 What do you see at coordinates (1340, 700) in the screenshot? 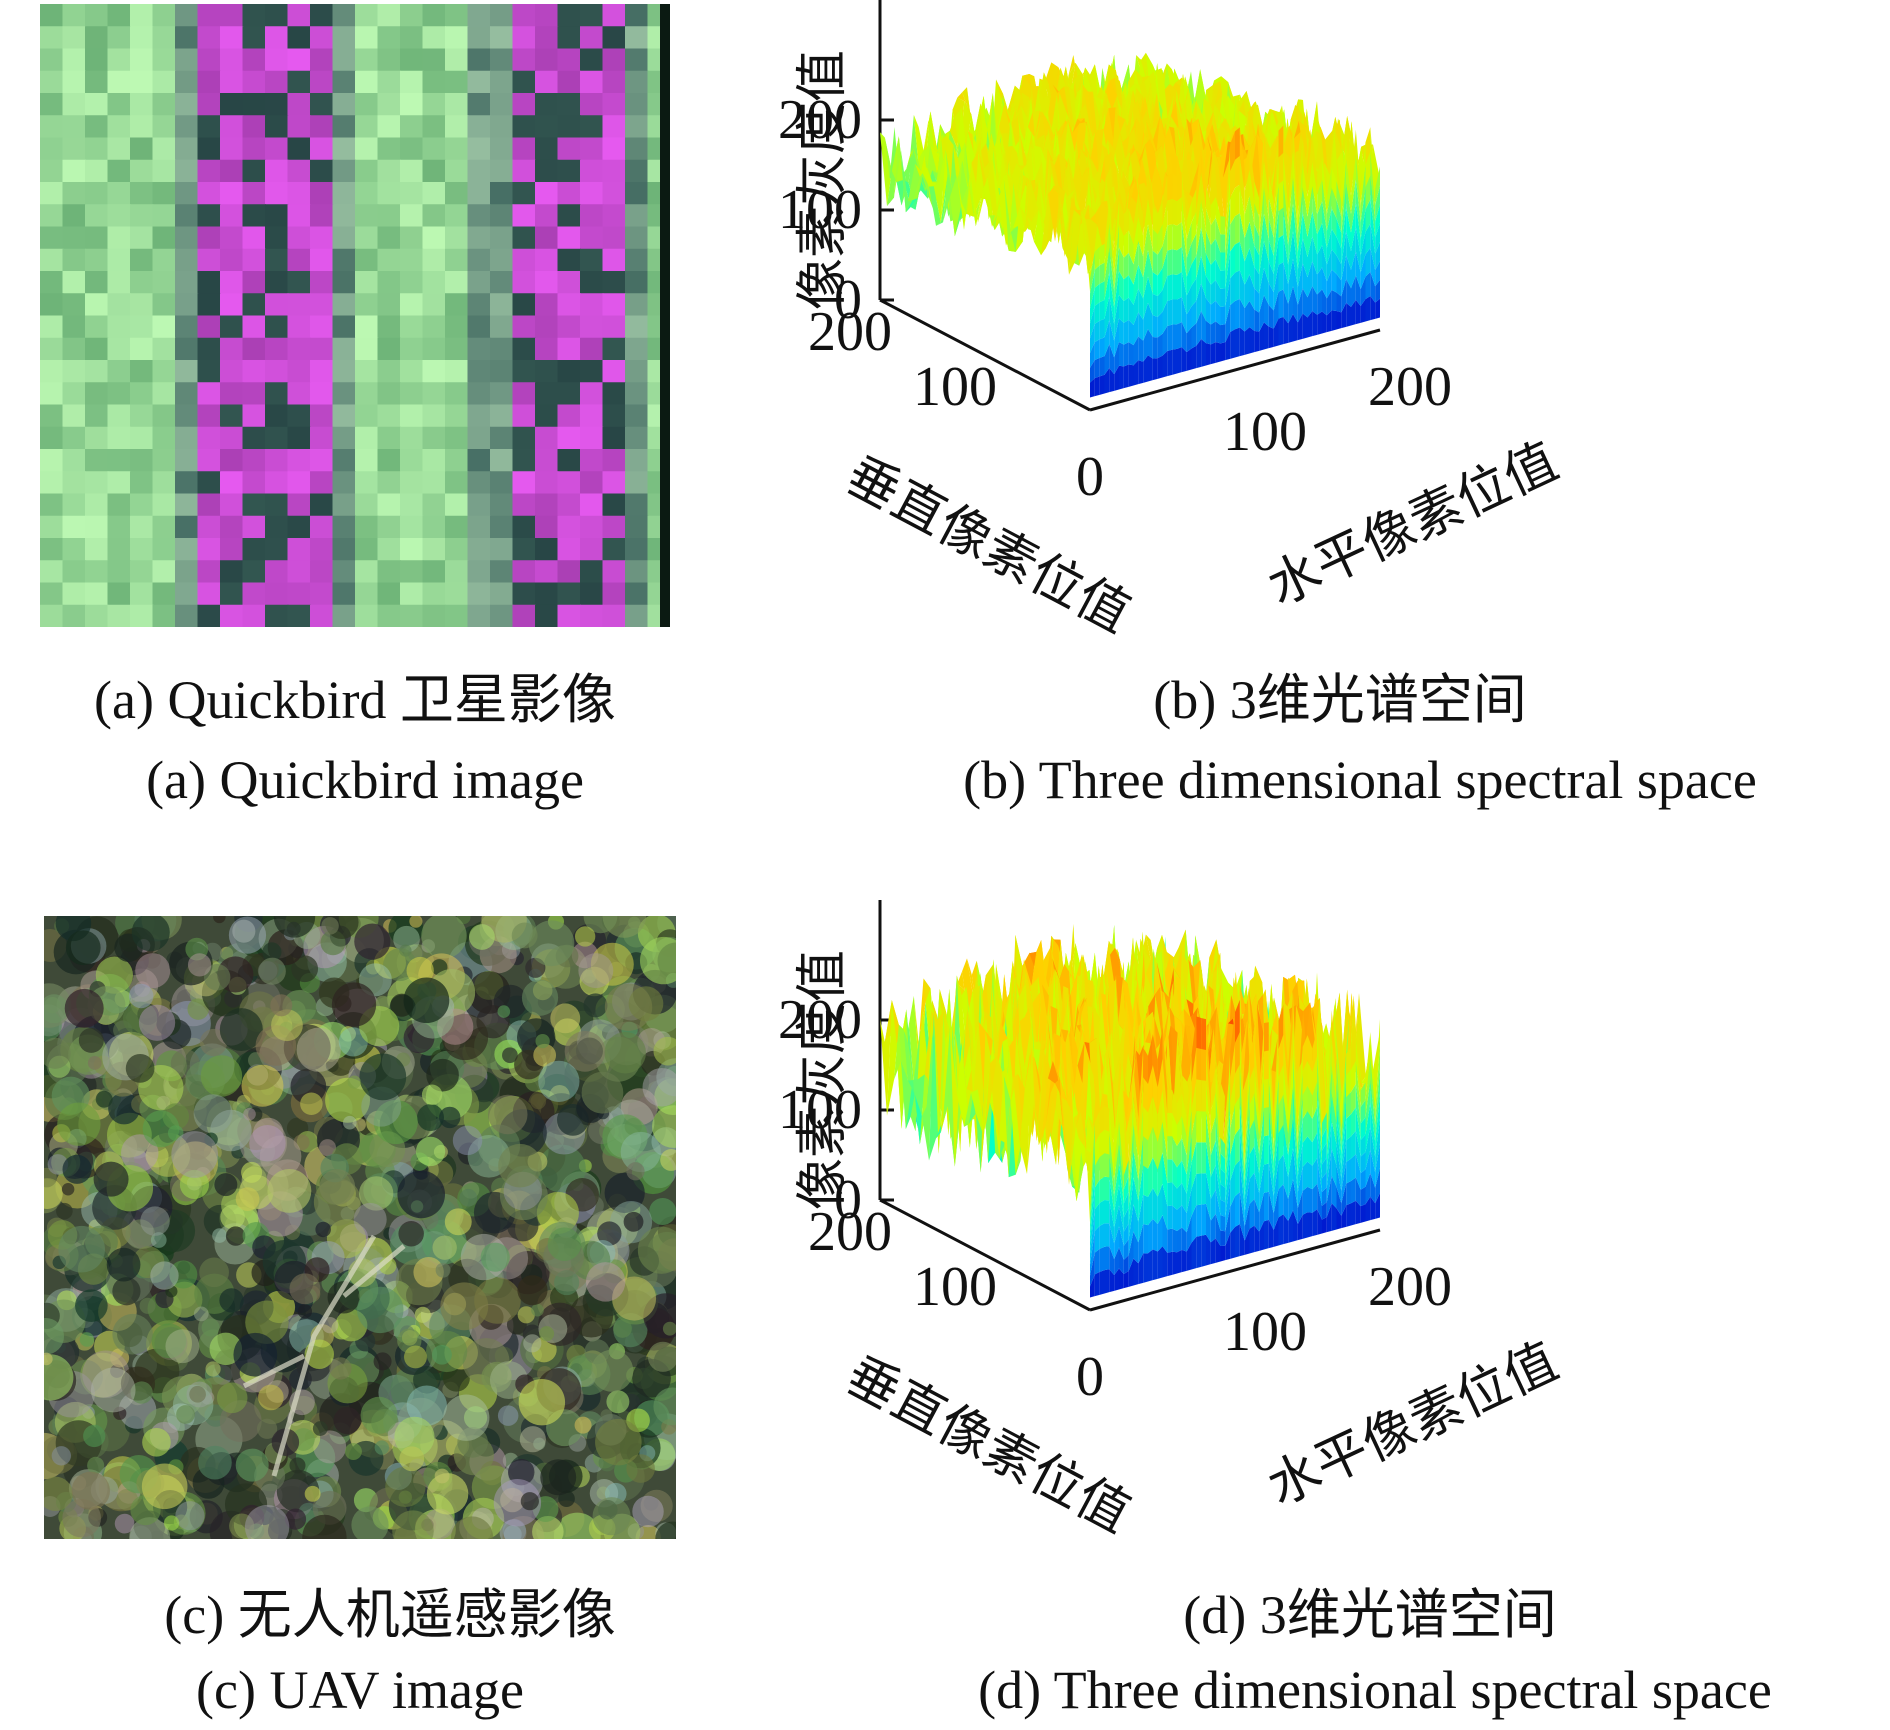
I see `caption-b-cn: (b) 3维光谱空间` at bounding box center [1340, 700].